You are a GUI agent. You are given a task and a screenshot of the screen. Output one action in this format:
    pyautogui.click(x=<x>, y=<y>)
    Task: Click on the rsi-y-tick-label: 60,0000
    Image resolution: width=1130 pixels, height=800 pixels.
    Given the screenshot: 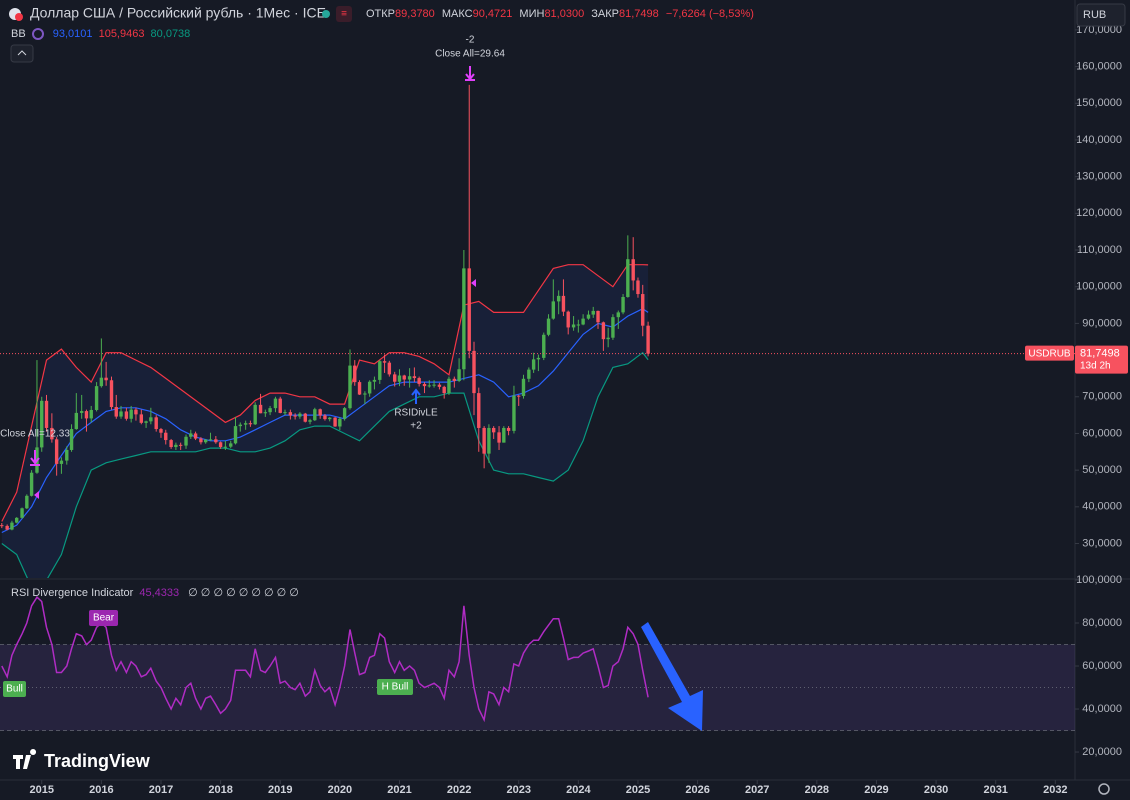 What is the action you would take?
    pyautogui.click(x=1102, y=666)
    